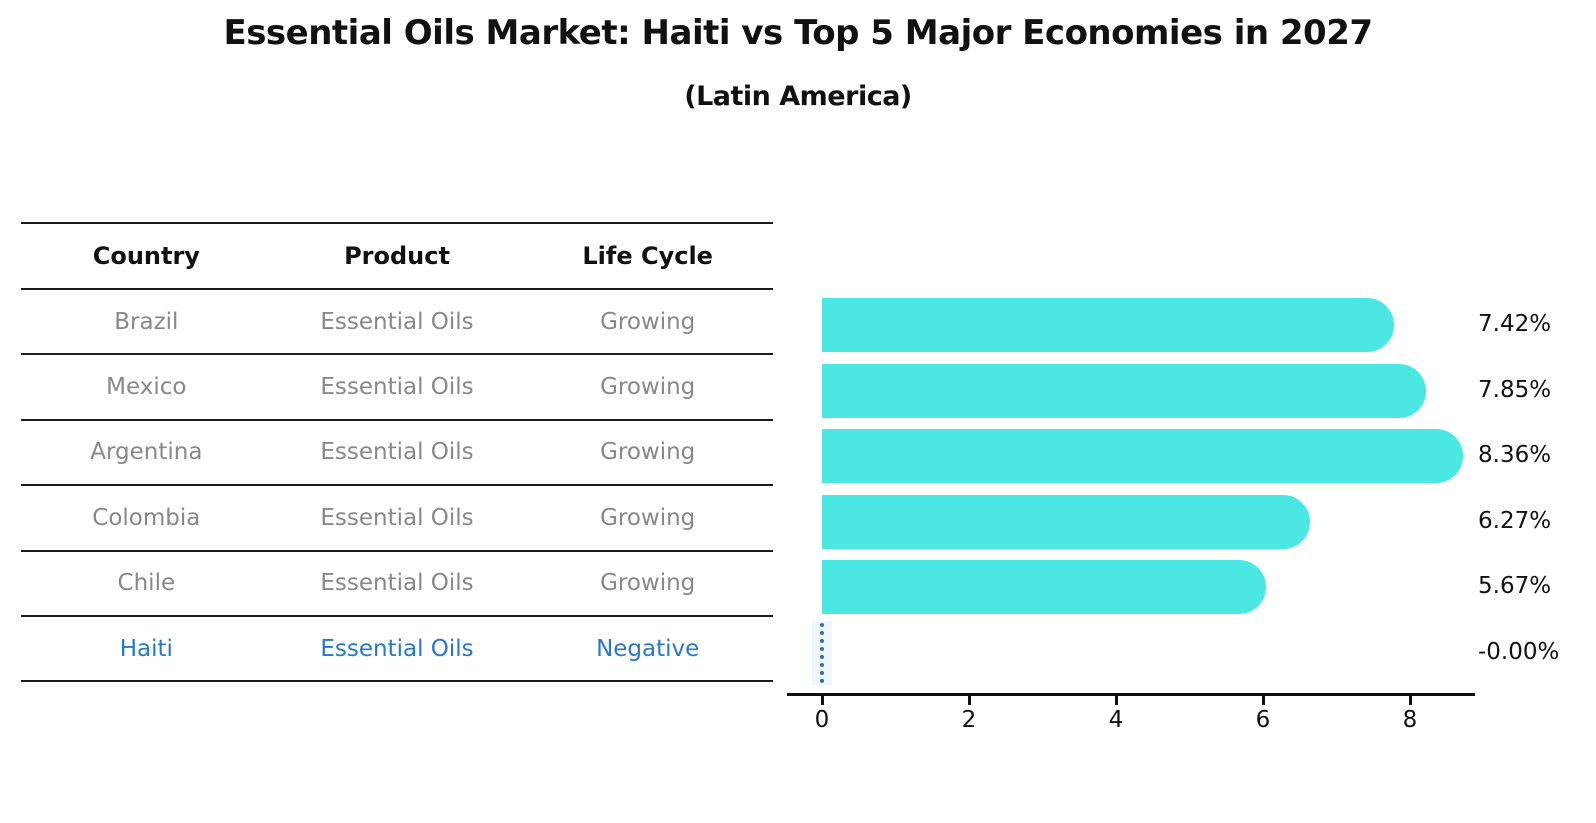 The height and width of the screenshot is (823, 1596). I want to click on table-header-row: Country Product Life Cycle, so click(397, 257).